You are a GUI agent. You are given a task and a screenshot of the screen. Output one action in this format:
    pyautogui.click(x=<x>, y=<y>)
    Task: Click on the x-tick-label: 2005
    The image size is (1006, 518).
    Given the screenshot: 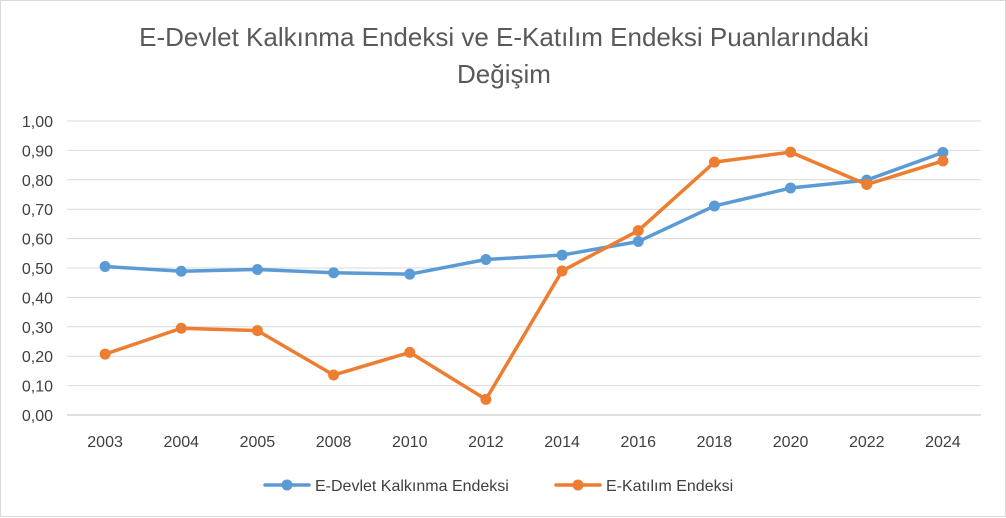 What is the action you would take?
    pyautogui.click(x=258, y=442)
    